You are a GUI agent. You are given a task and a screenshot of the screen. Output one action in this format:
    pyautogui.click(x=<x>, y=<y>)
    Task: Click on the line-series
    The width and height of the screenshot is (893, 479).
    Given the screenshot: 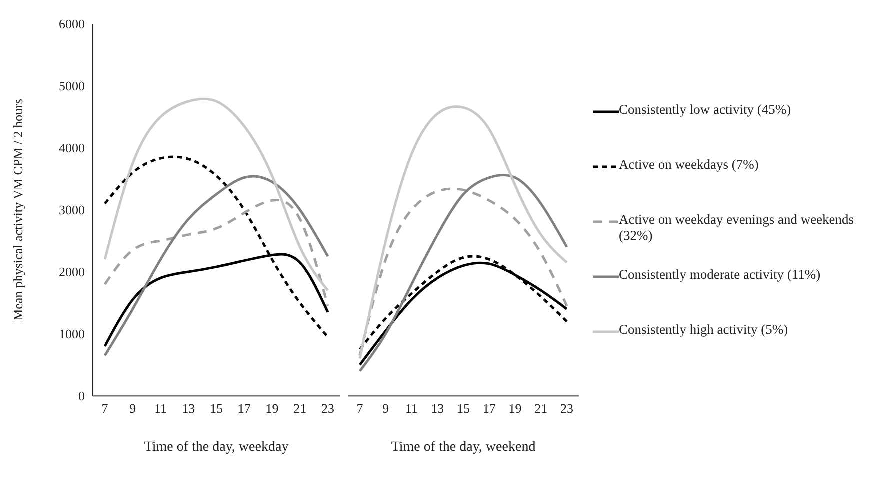 What is the action you would take?
    pyautogui.click(x=217, y=253)
    